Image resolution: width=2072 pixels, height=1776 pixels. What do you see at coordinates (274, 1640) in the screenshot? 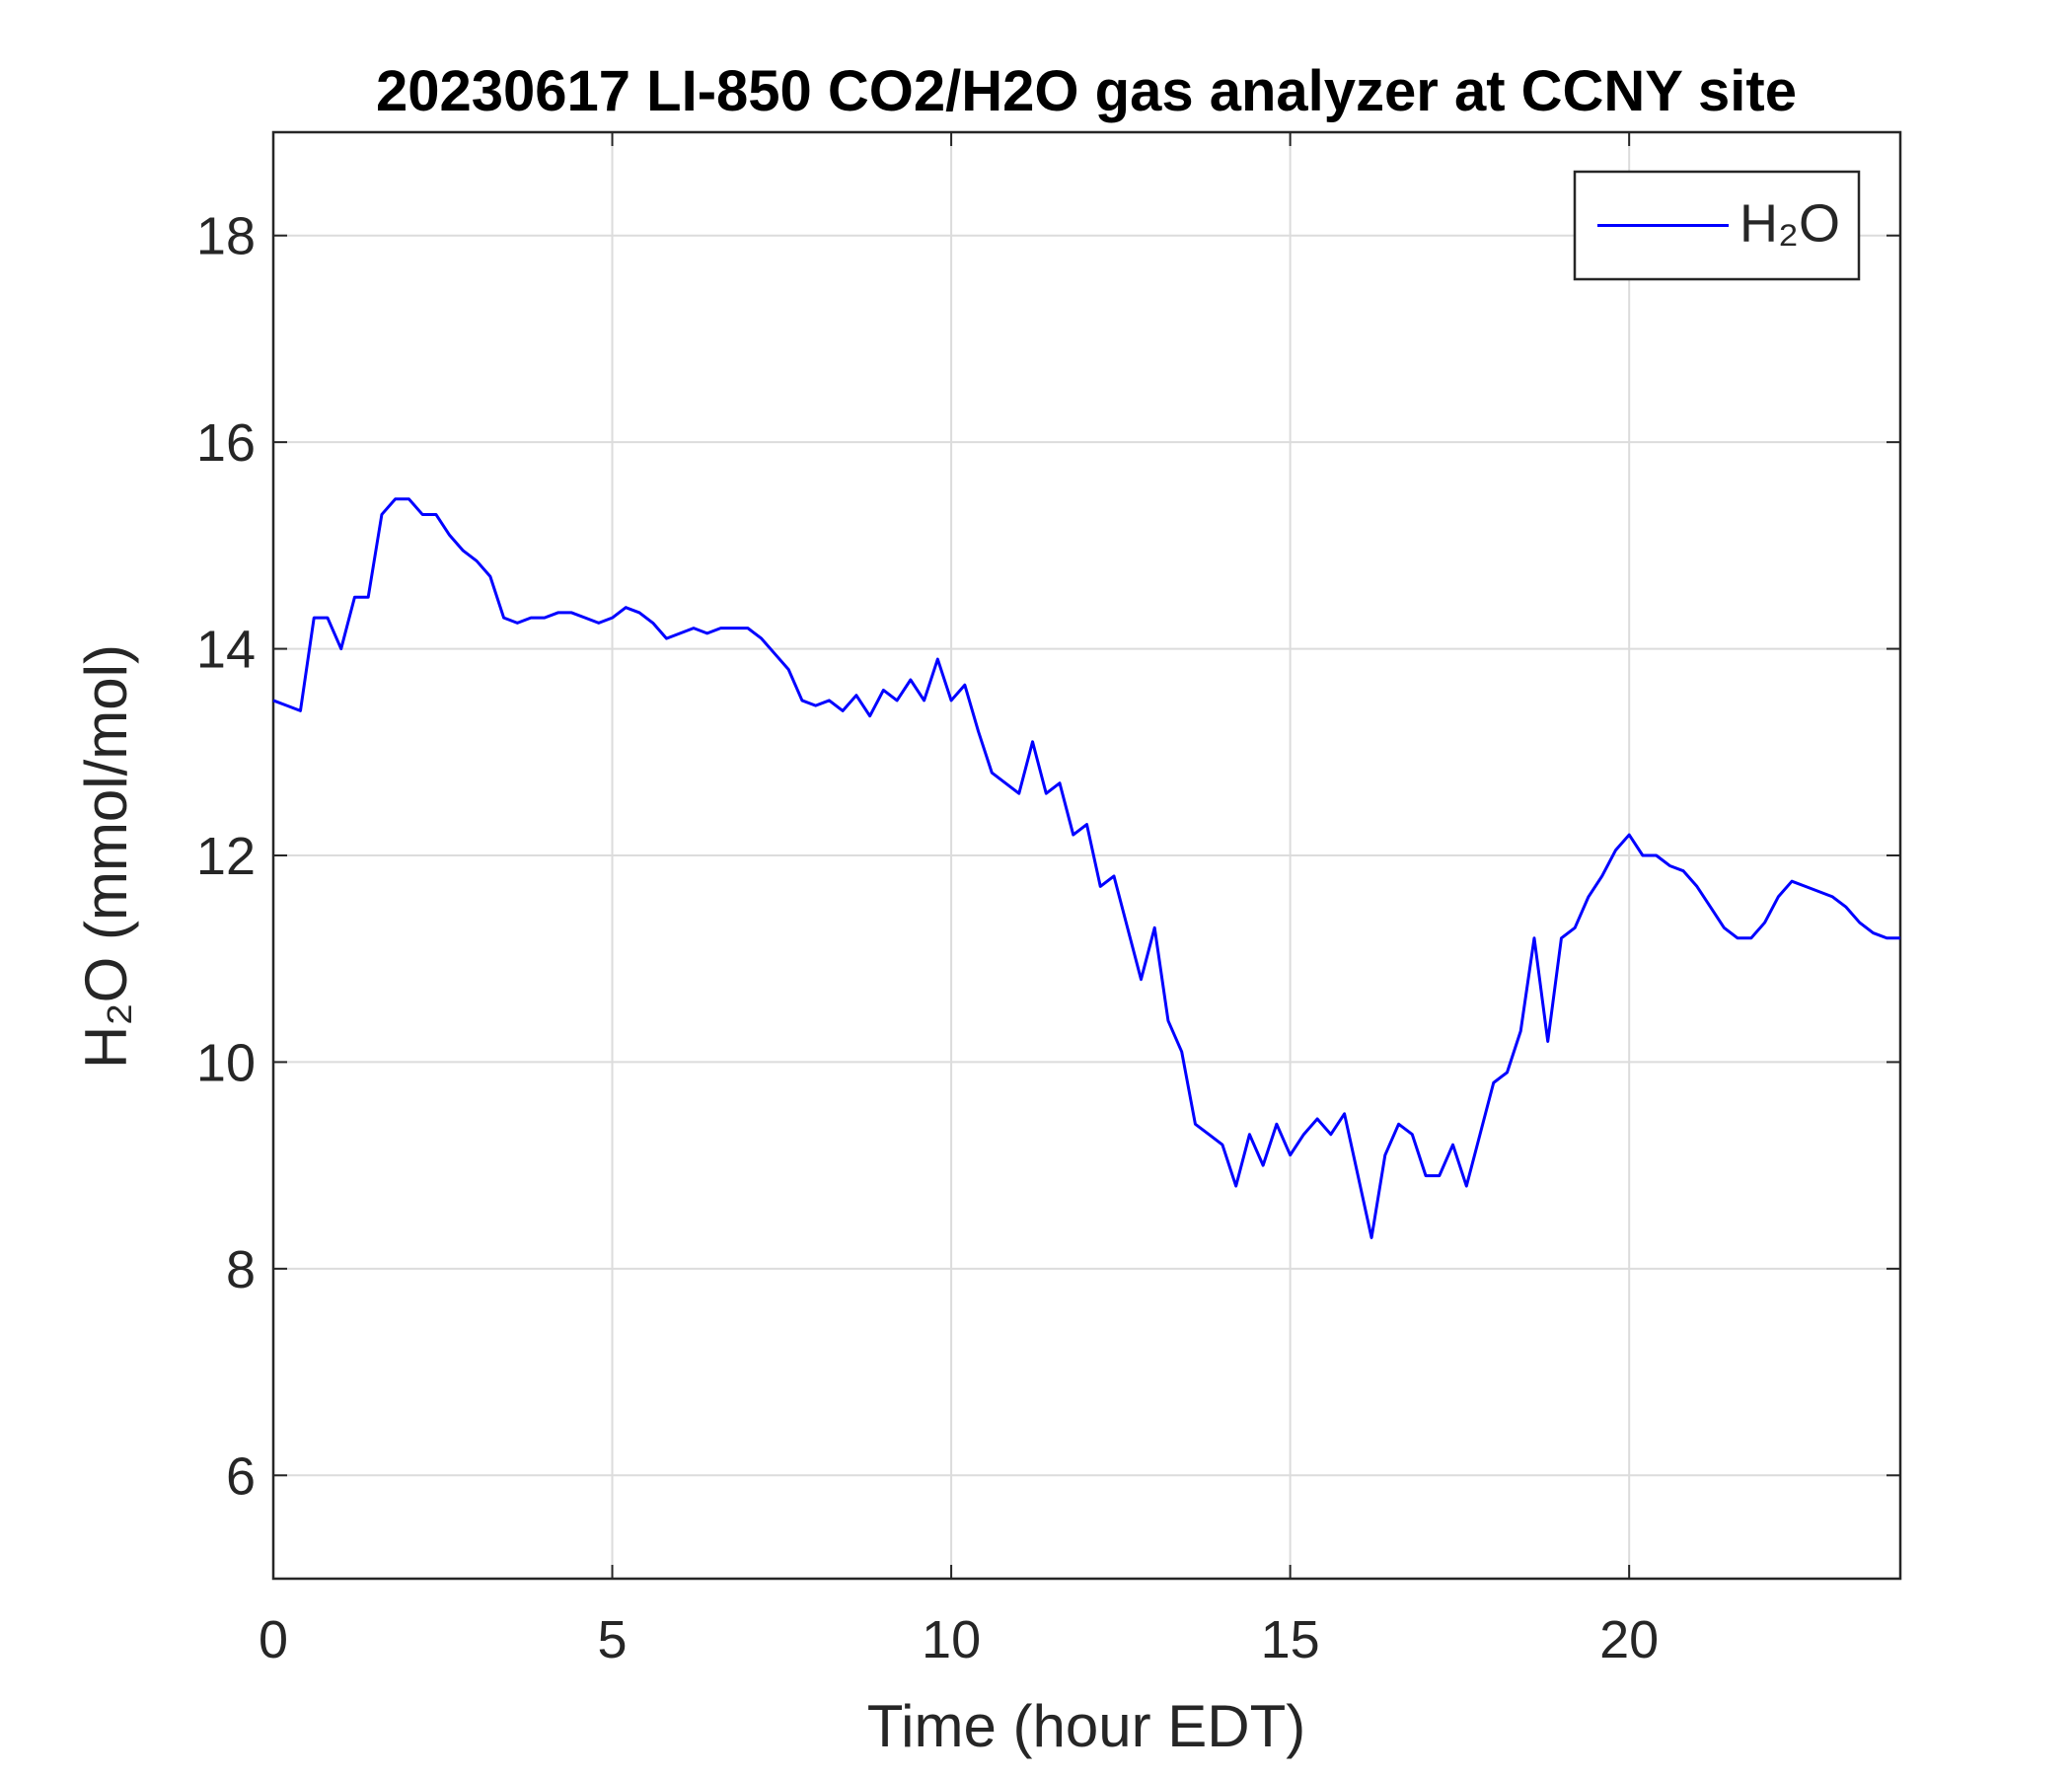
I see `x-tick-label: 0` at bounding box center [274, 1640].